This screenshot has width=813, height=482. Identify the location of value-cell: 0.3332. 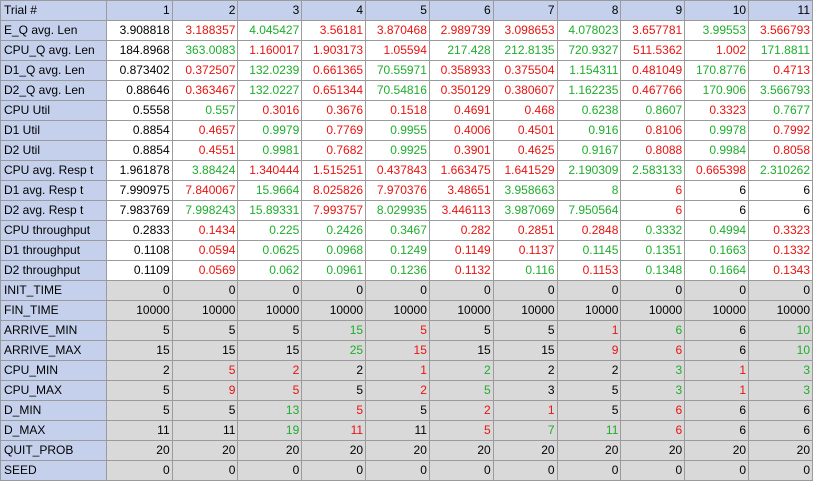
(653, 230).